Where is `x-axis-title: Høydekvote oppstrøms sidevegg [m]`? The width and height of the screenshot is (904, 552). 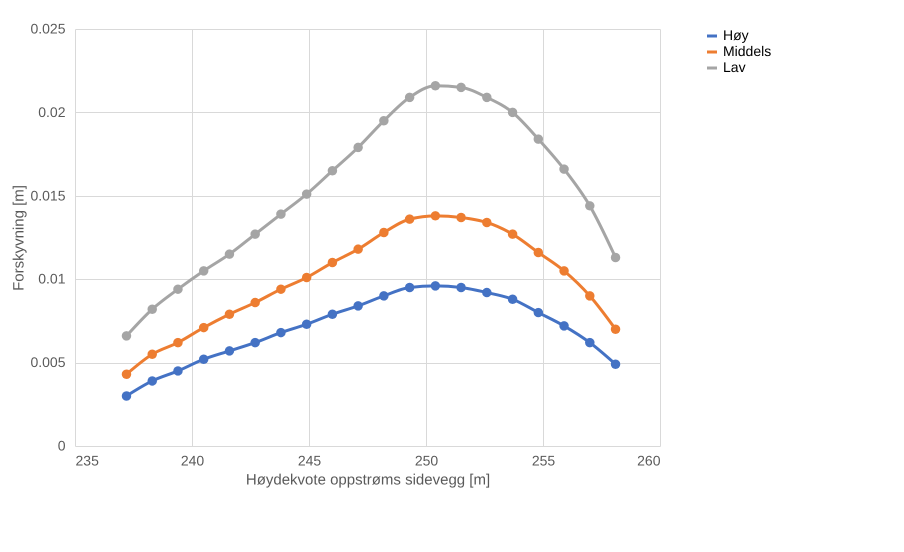 x-axis-title: Høydekvote oppstrøms sidevegg [m] is located at coordinates (368, 480).